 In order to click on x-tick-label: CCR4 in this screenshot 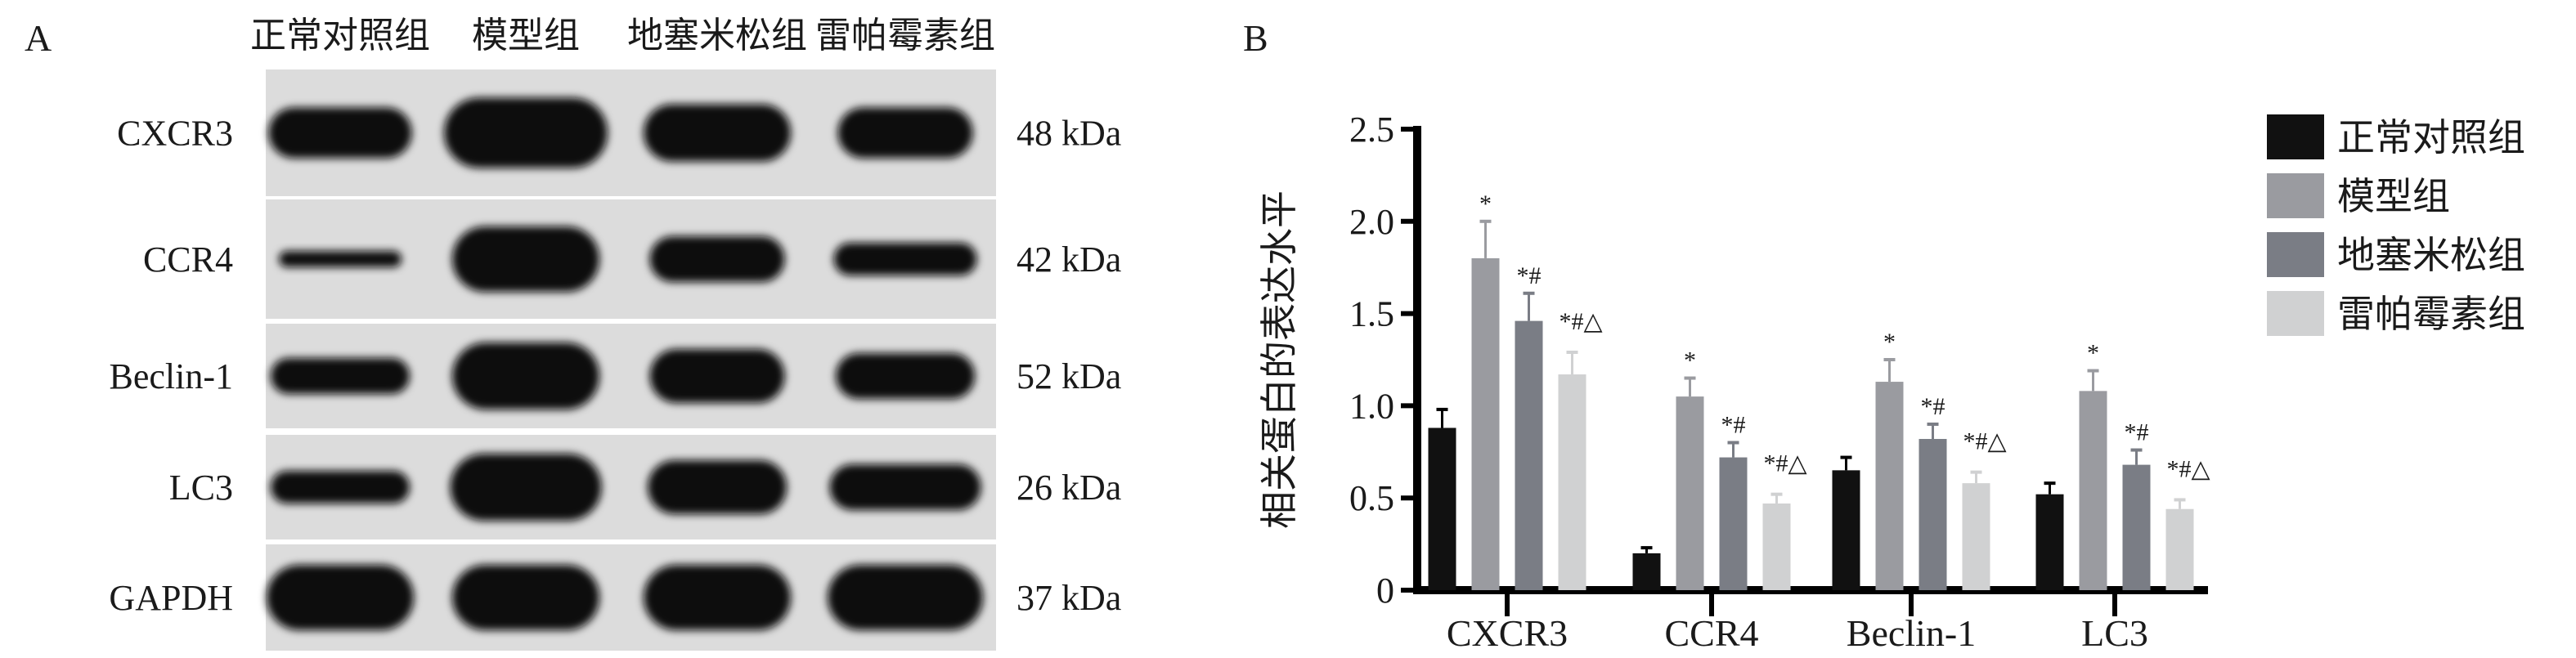, I will do `click(1711, 633)`.